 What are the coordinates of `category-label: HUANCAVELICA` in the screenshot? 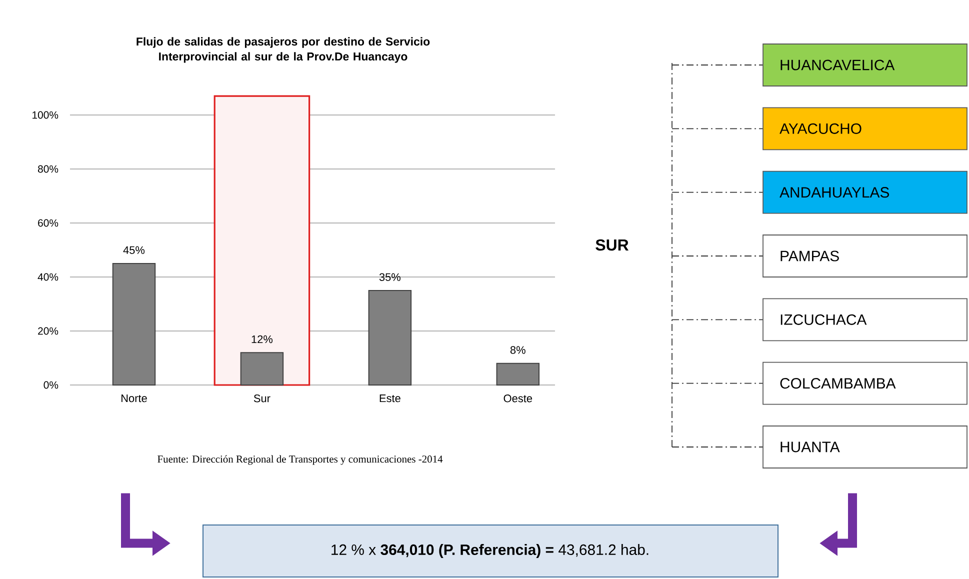 It's located at (837, 65).